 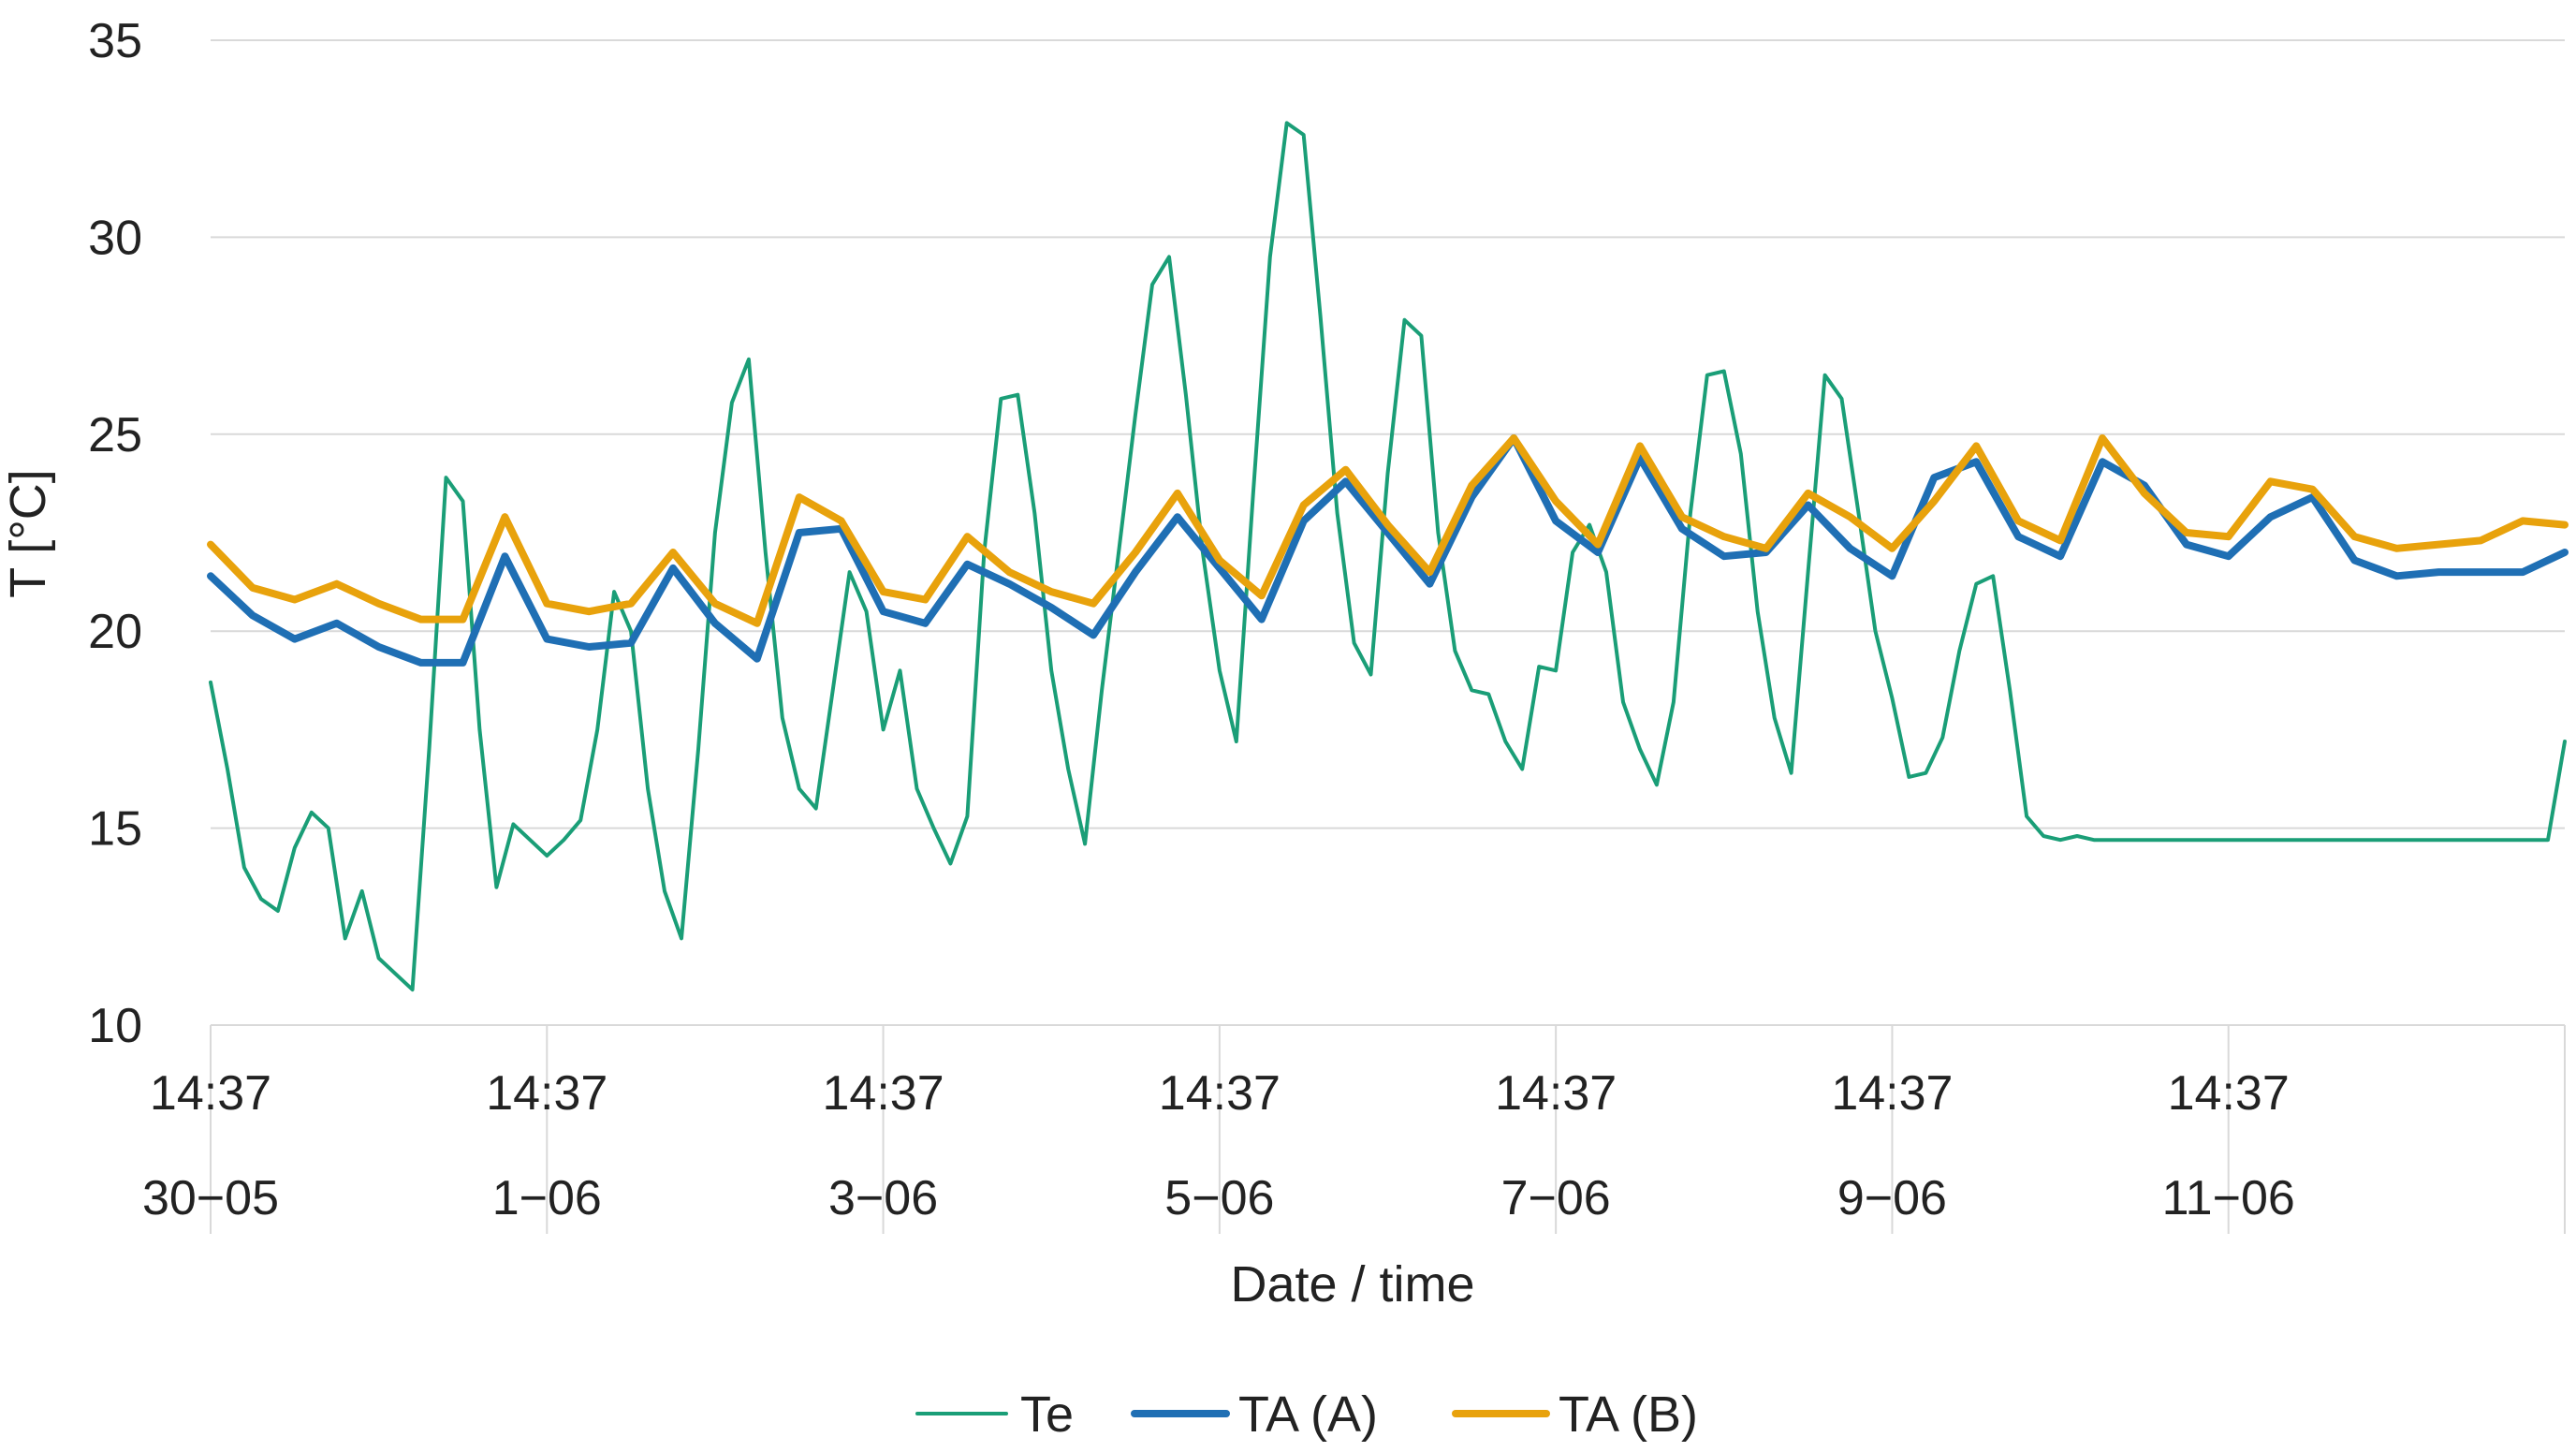 What do you see at coordinates (115, 829) in the screenshot?
I see `y-tick-label: 15` at bounding box center [115, 829].